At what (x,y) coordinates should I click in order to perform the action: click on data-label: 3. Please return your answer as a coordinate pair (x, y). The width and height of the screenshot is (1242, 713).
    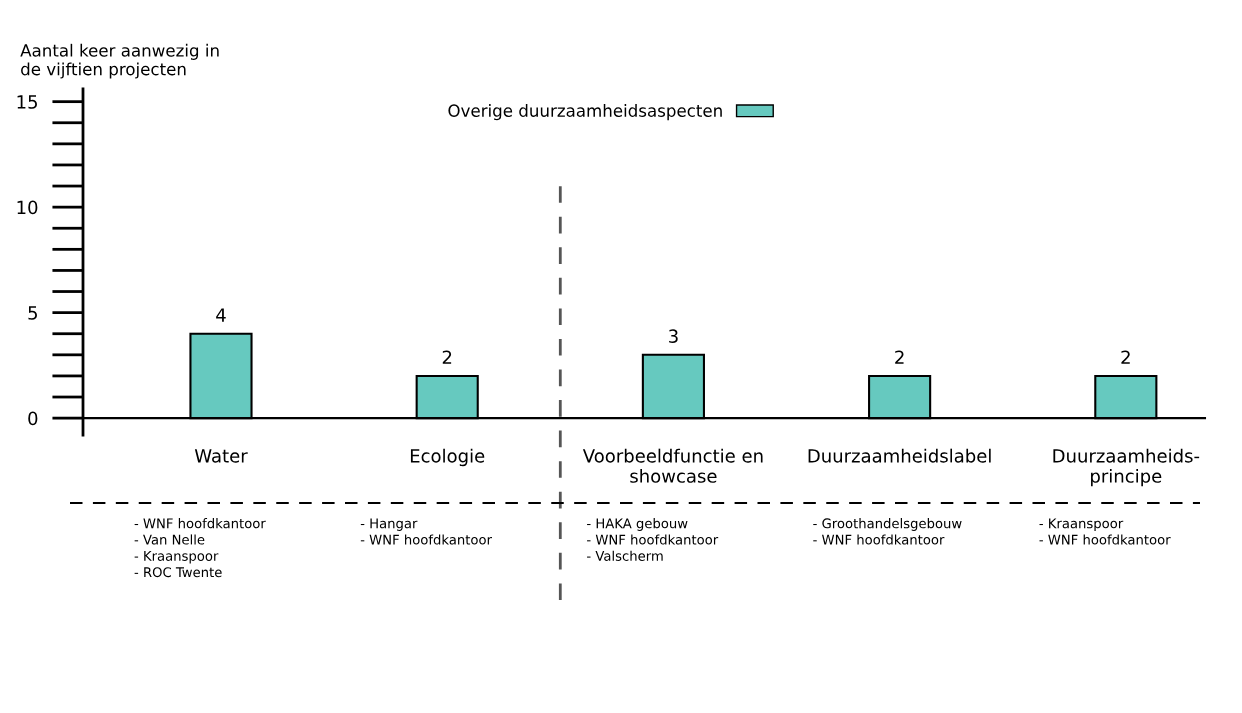
    Looking at the image, I should click on (673, 336).